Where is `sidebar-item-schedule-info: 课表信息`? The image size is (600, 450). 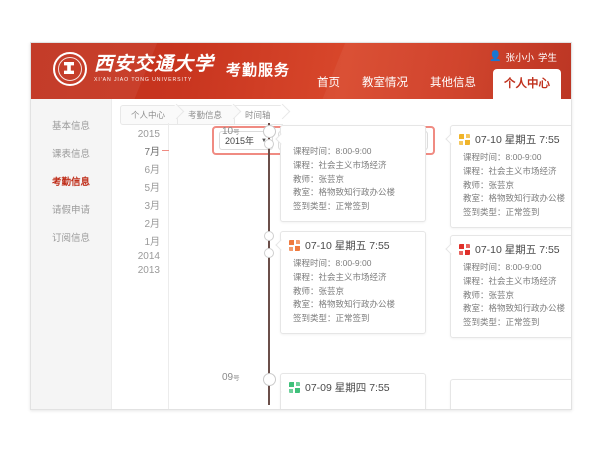 sidebar-item-schedule-info: 课表信息 is located at coordinates (70, 154).